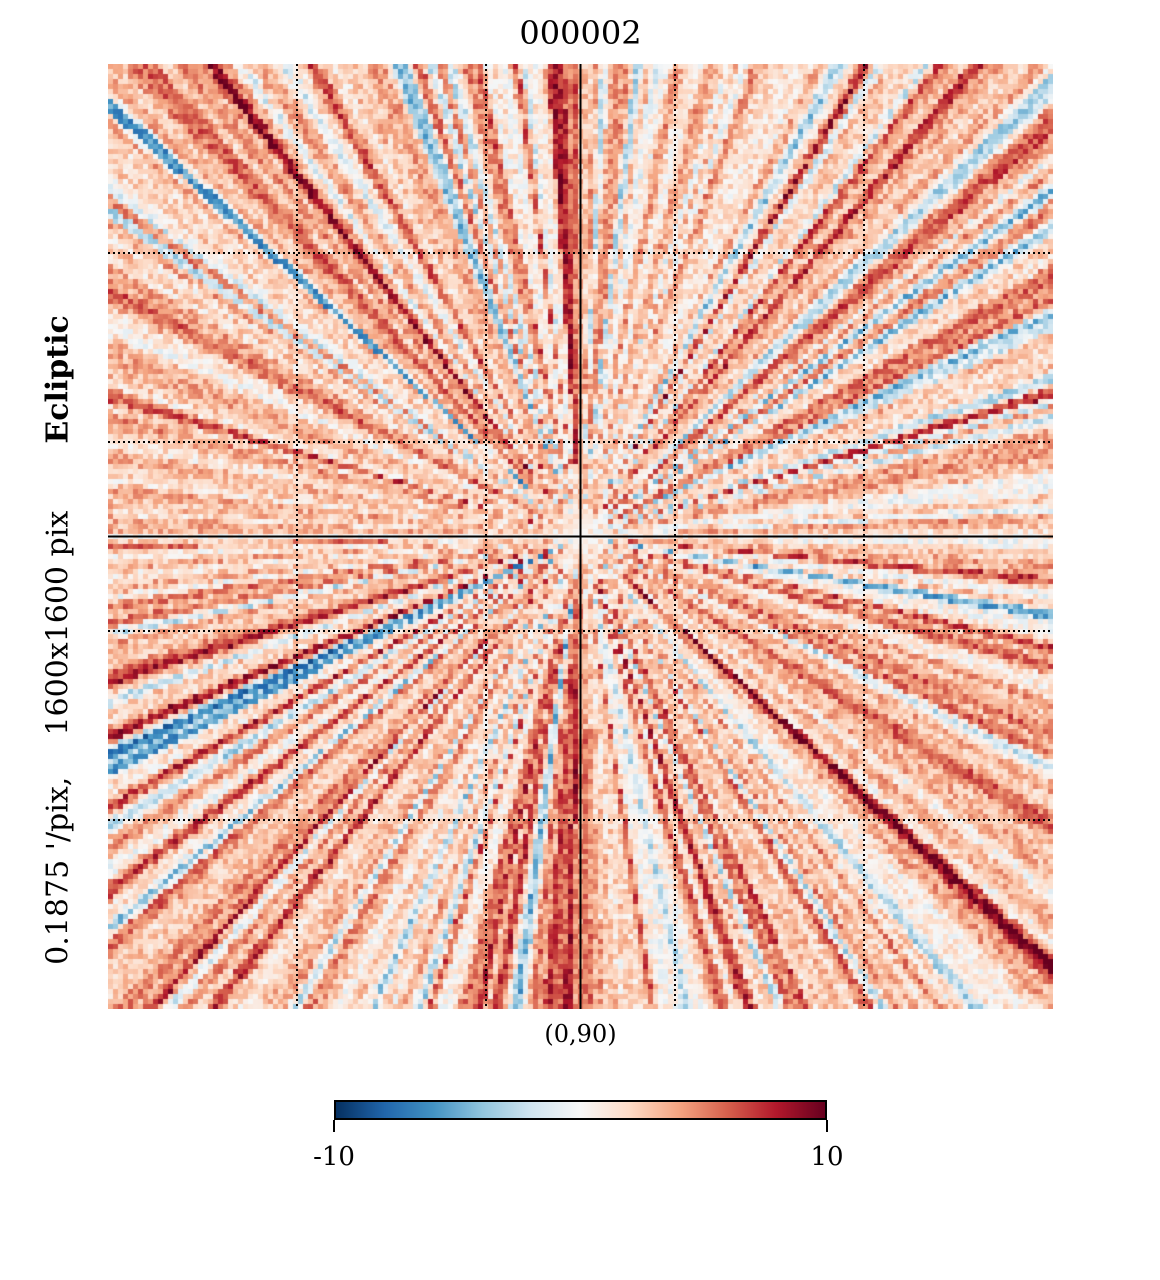 This screenshot has width=1160, height=1280. Describe the element at coordinates (827, 1126) in the screenshot. I see `colorbar-tick-max` at that location.